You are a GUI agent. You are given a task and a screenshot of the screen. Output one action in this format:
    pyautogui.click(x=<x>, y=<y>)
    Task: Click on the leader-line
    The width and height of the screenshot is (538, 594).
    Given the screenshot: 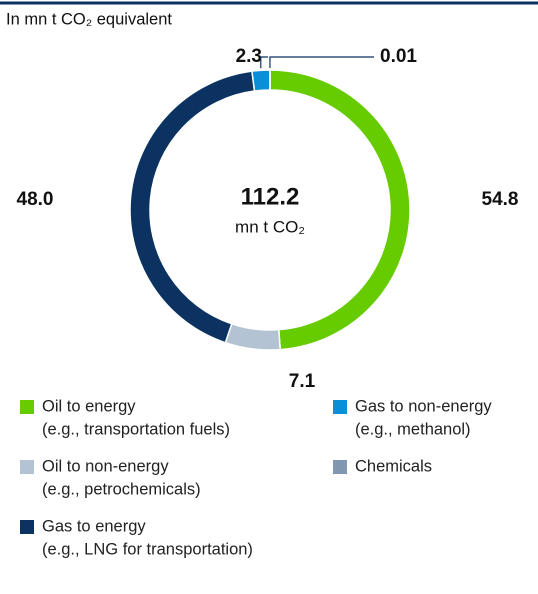 What is the action you would take?
    pyautogui.click(x=322, y=62)
    